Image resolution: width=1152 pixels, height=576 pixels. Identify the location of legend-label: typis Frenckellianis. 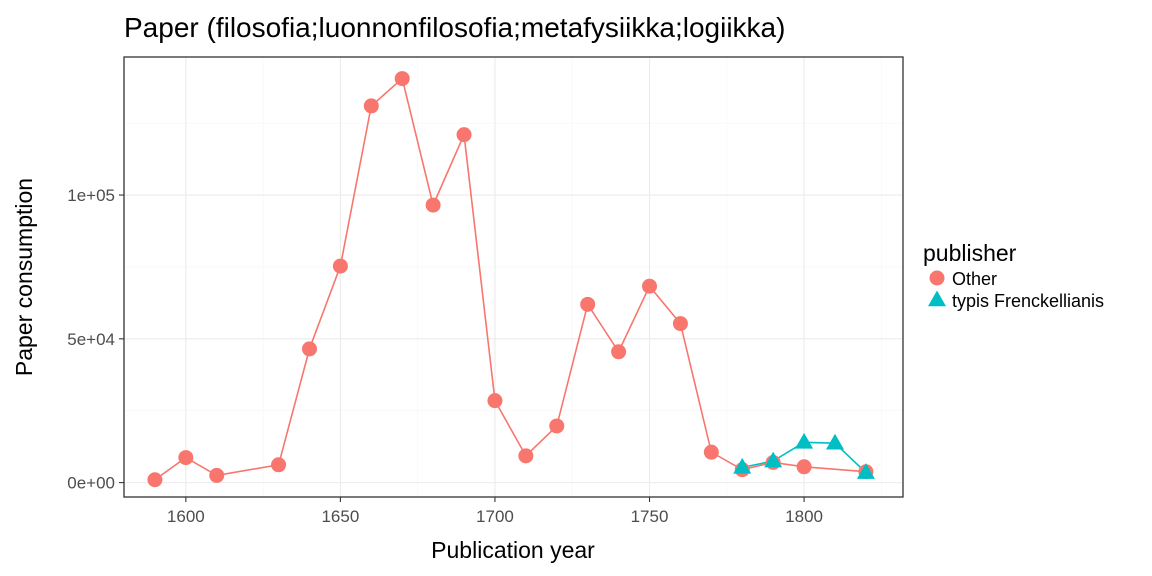
(1028, 301).